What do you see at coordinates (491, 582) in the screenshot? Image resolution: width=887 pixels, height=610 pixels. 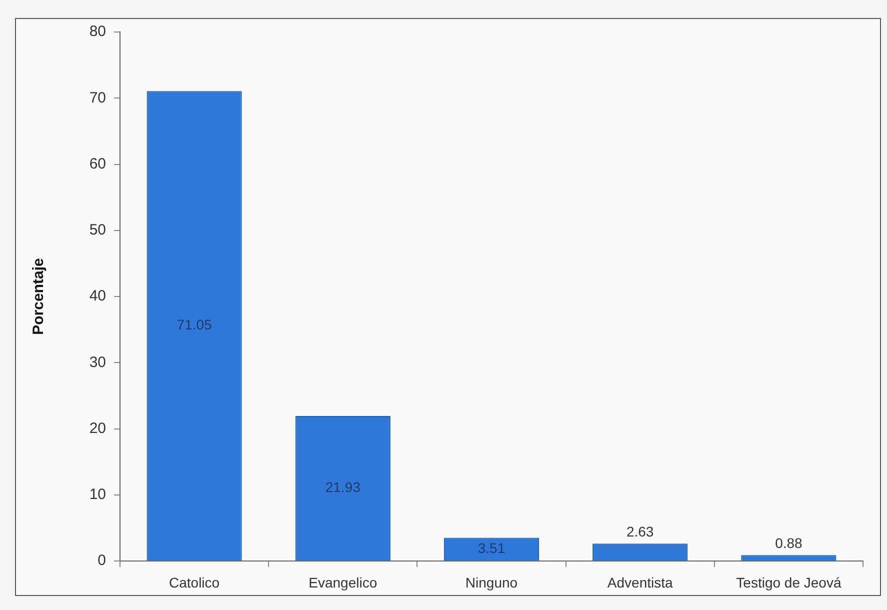 I see `x-tick-label: Ninguno` at bounding box center [491, 582].